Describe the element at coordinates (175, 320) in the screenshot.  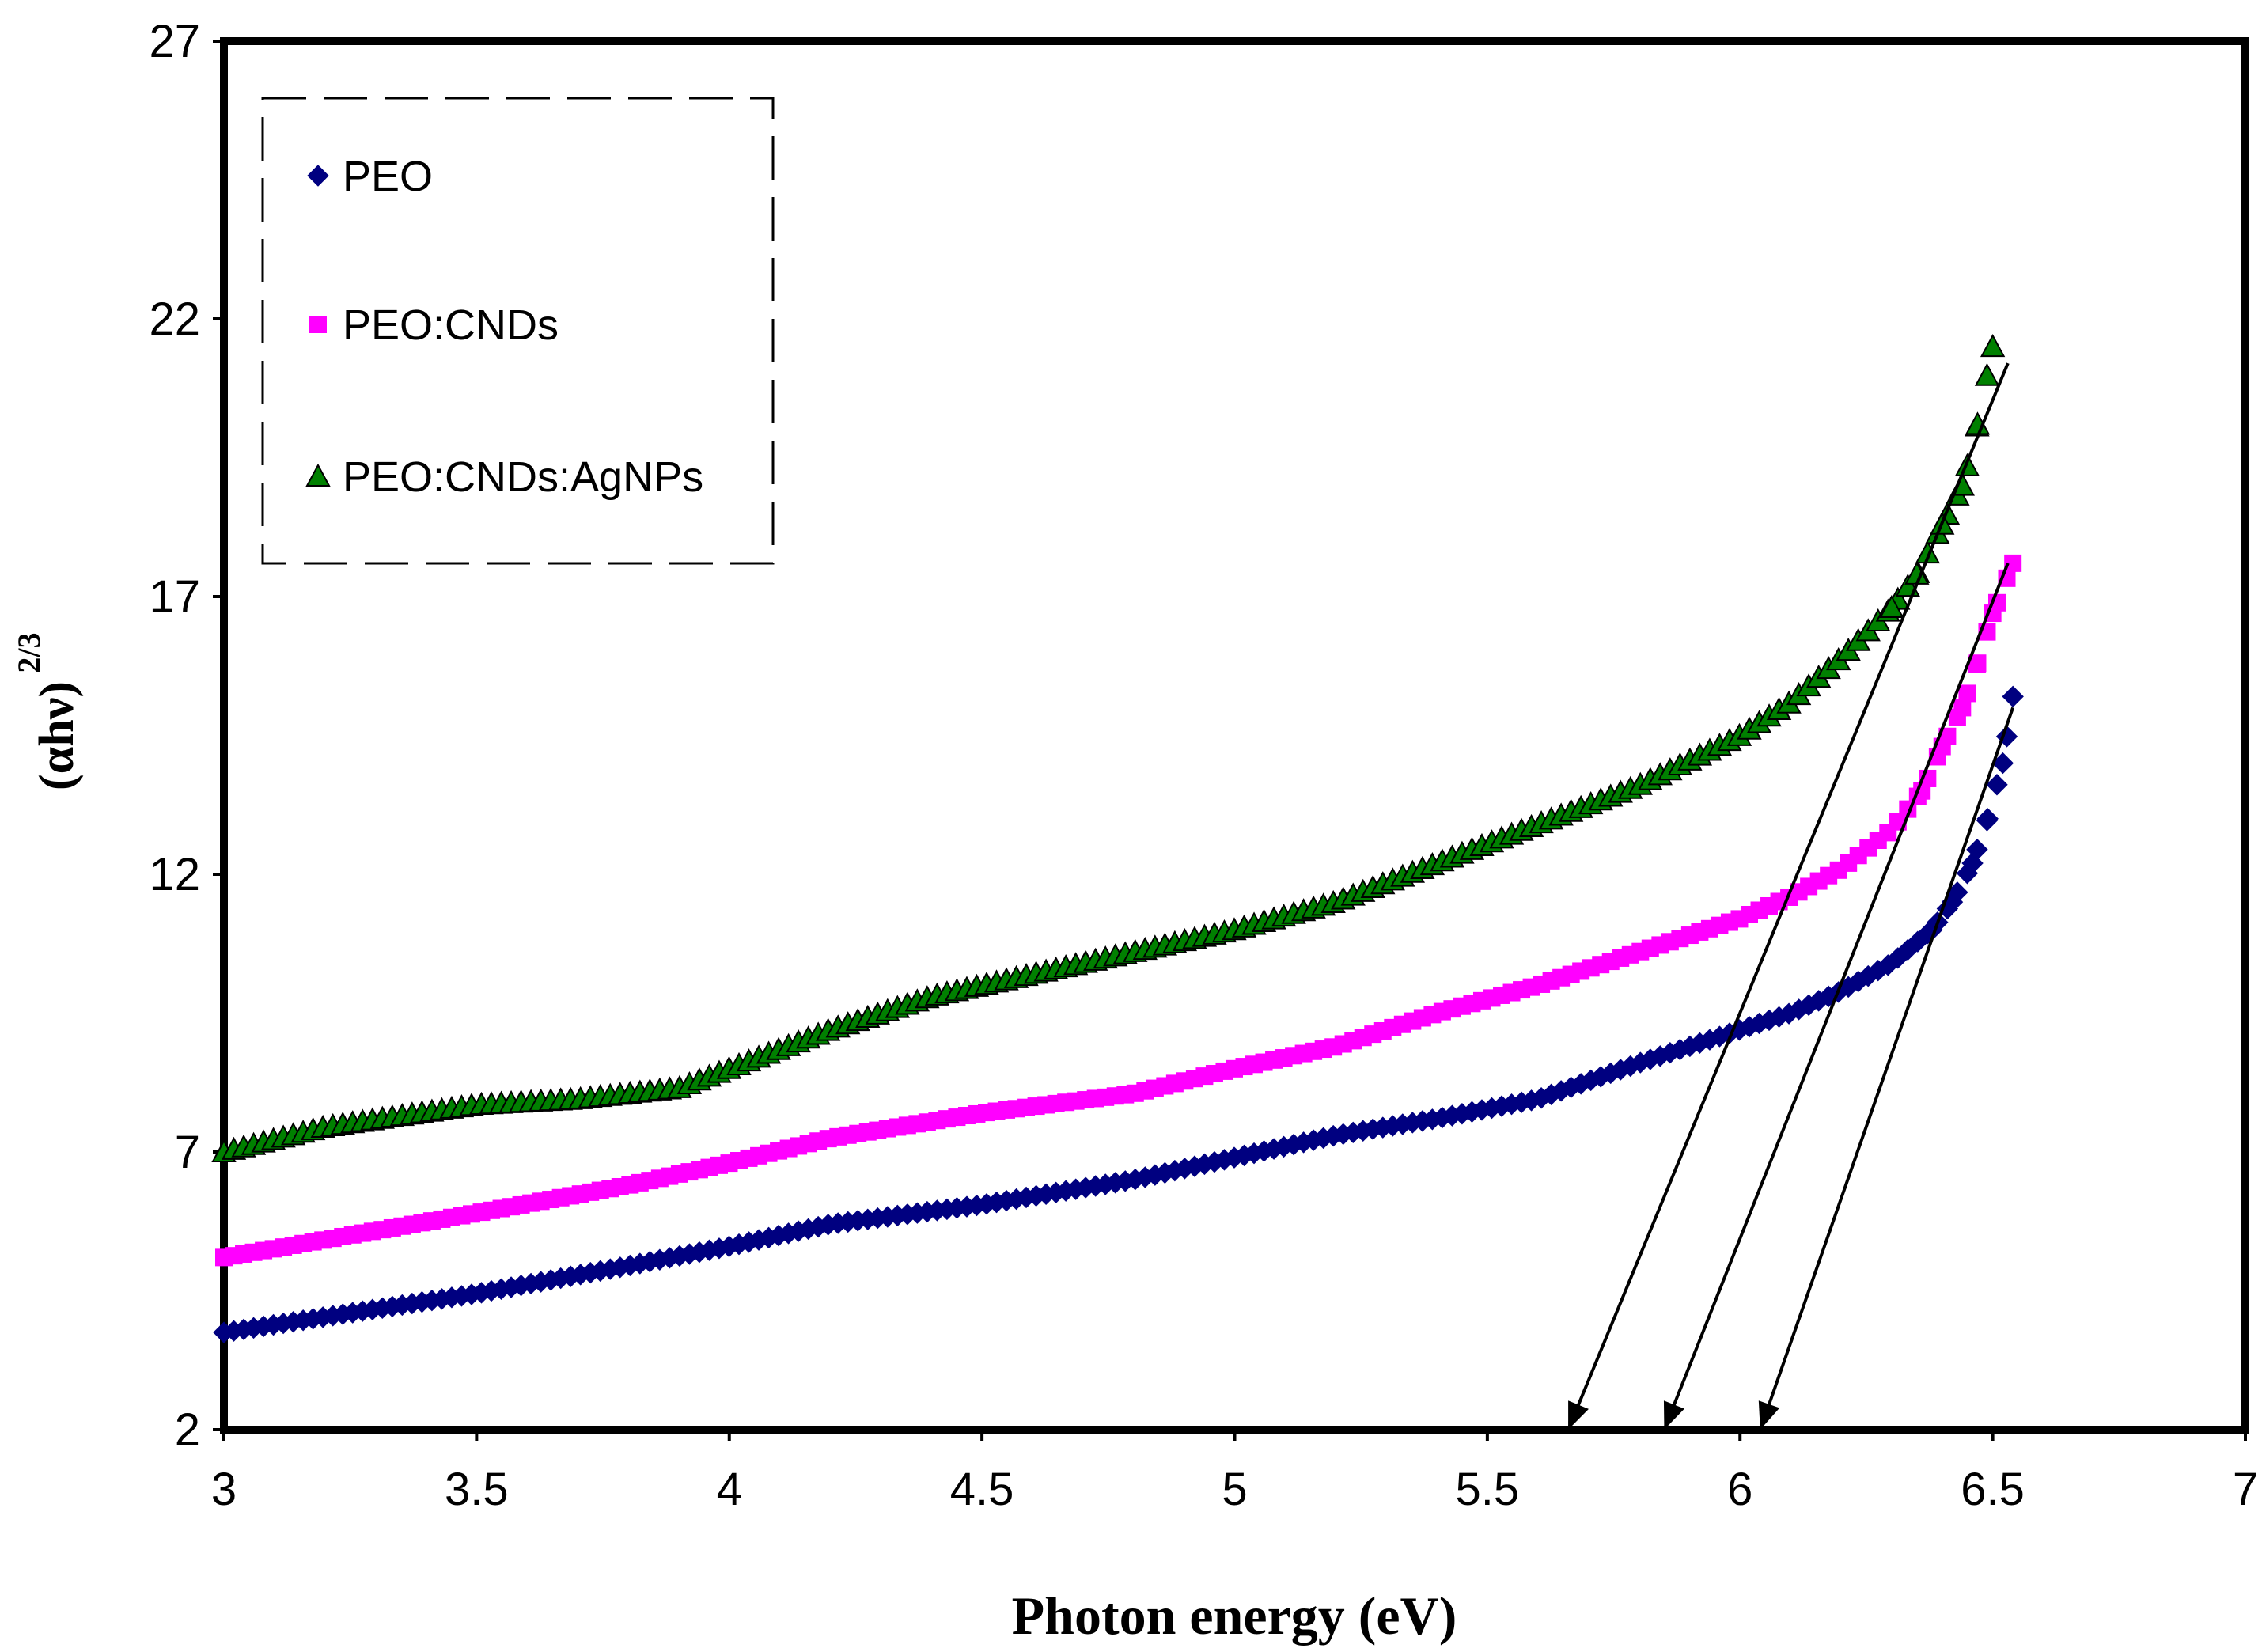
I see `y-tick-label: 22` at that location.